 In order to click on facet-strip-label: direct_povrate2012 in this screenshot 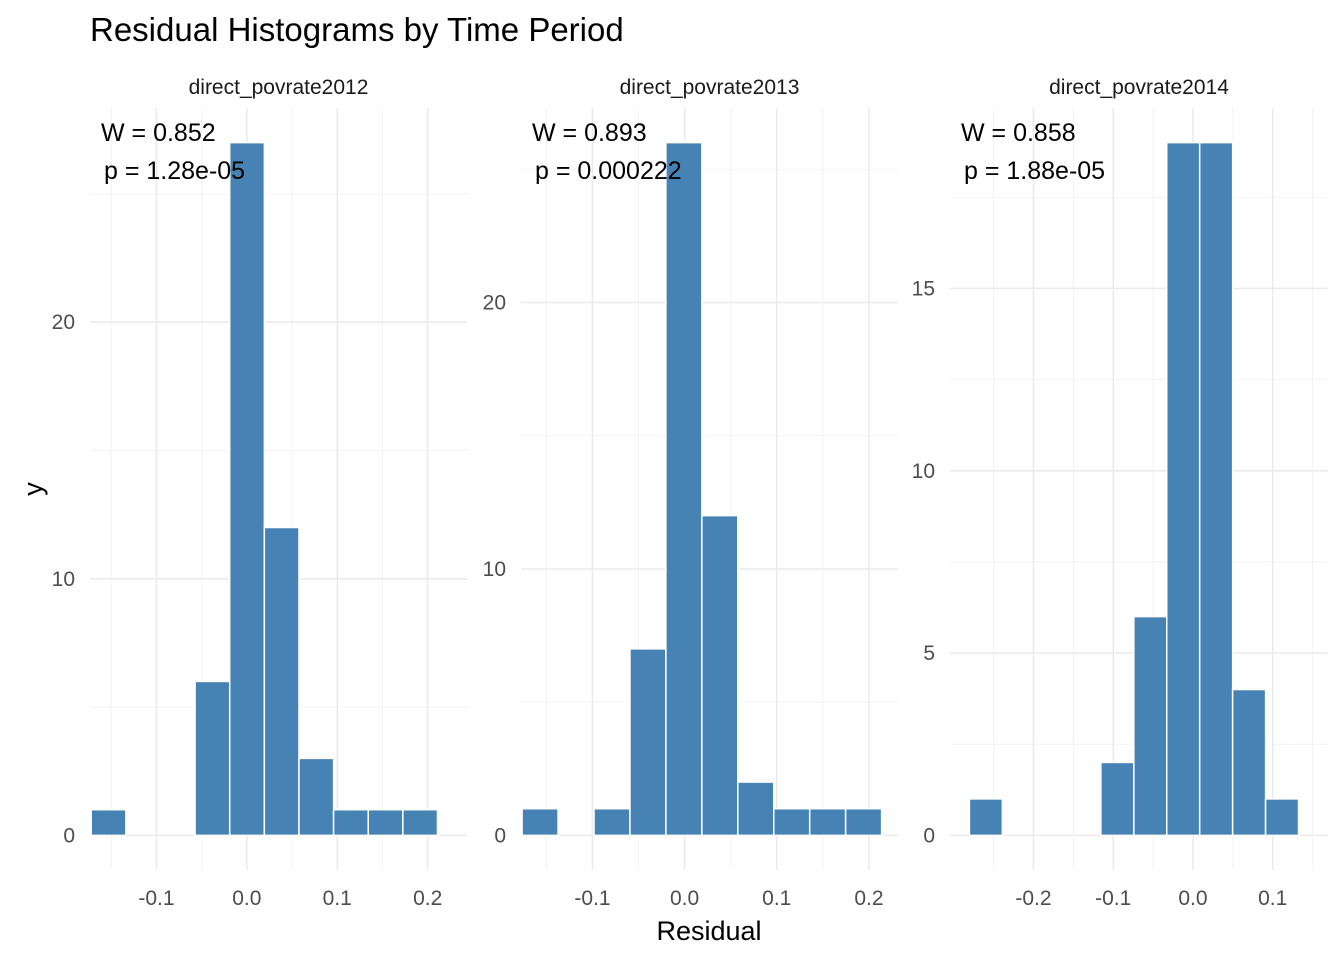, I will do `click(279, 87)`.